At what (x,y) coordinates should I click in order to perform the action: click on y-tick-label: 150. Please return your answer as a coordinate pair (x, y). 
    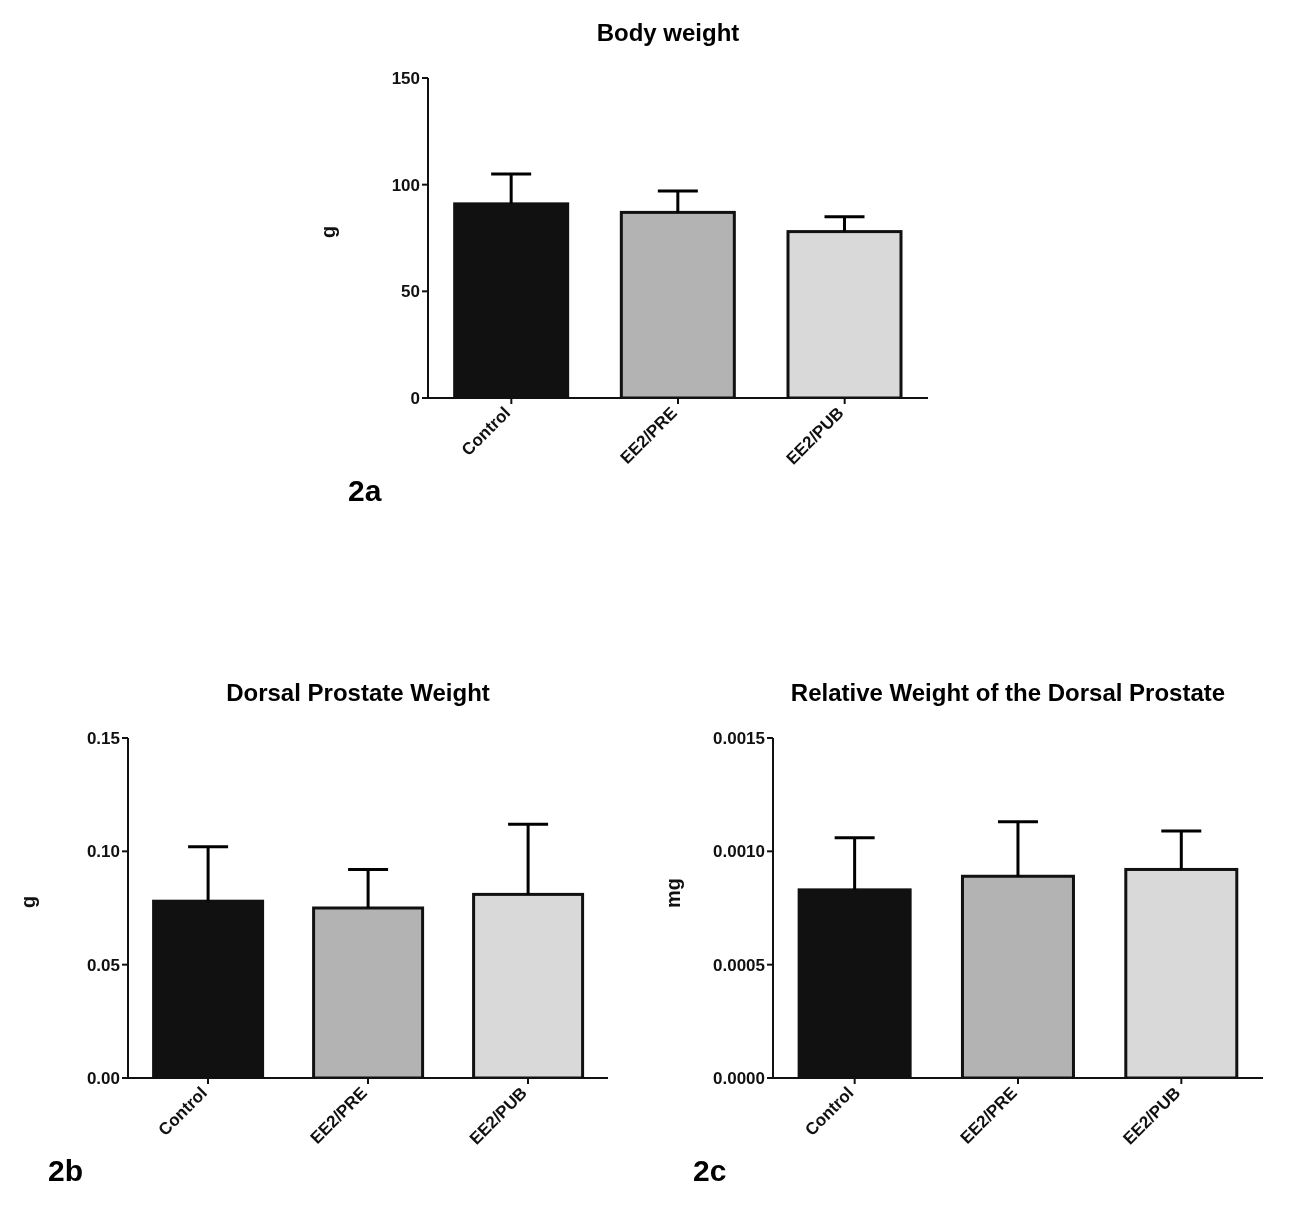
    Looking at the image, I should click on (405, 79).